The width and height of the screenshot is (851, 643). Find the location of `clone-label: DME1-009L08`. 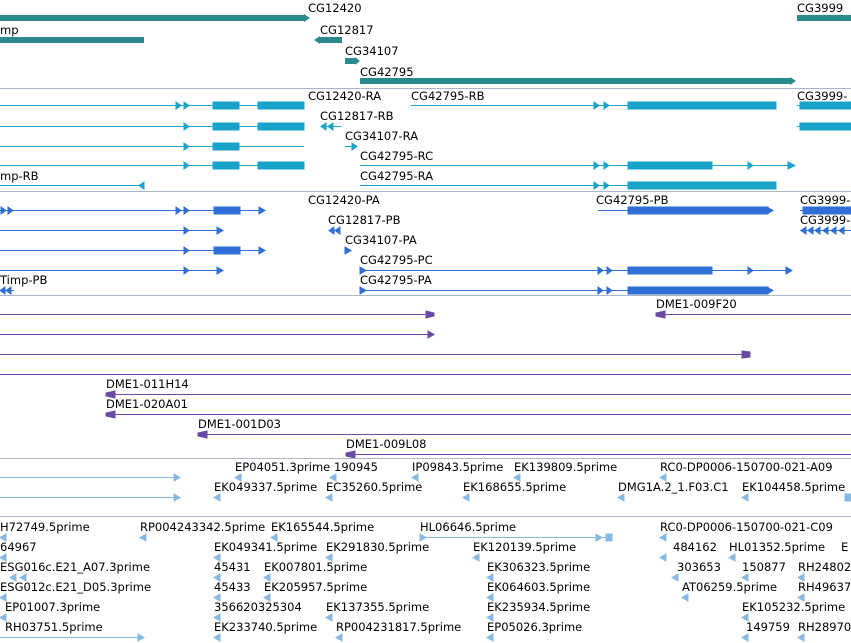

clone-label: DME1-009L08 is located at coordinates (386, 444).